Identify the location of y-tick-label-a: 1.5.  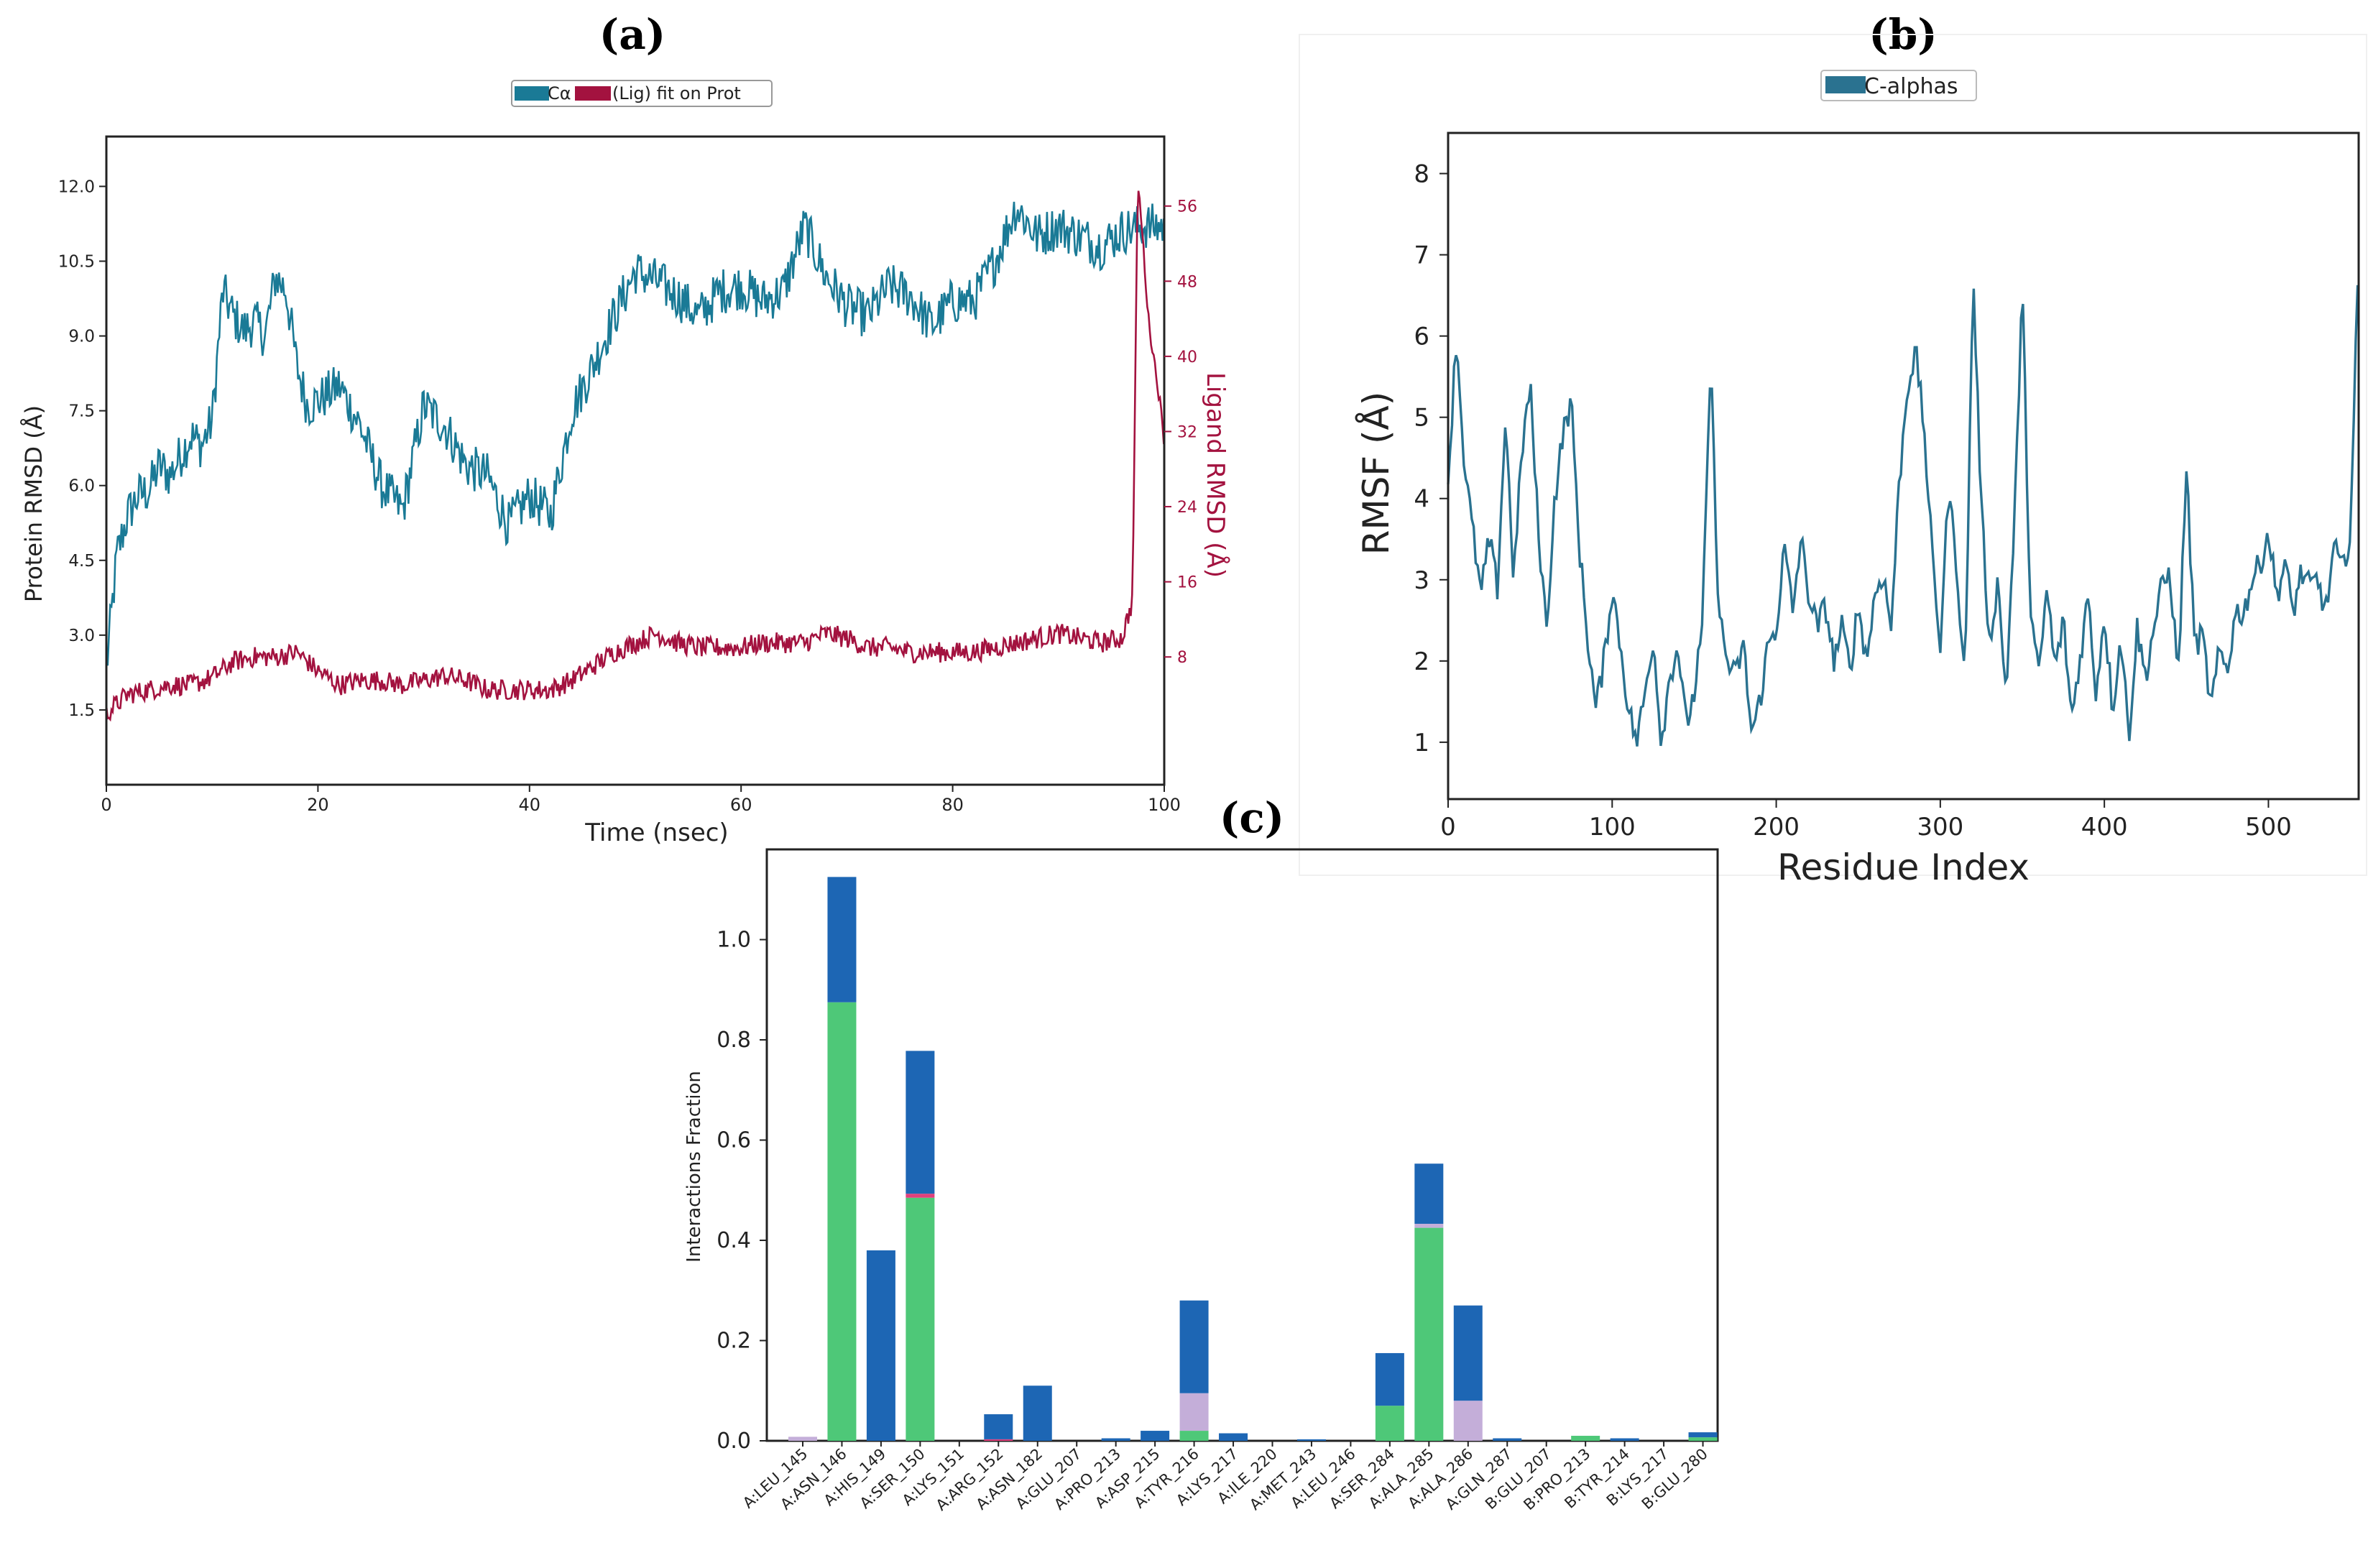
(81, 710).